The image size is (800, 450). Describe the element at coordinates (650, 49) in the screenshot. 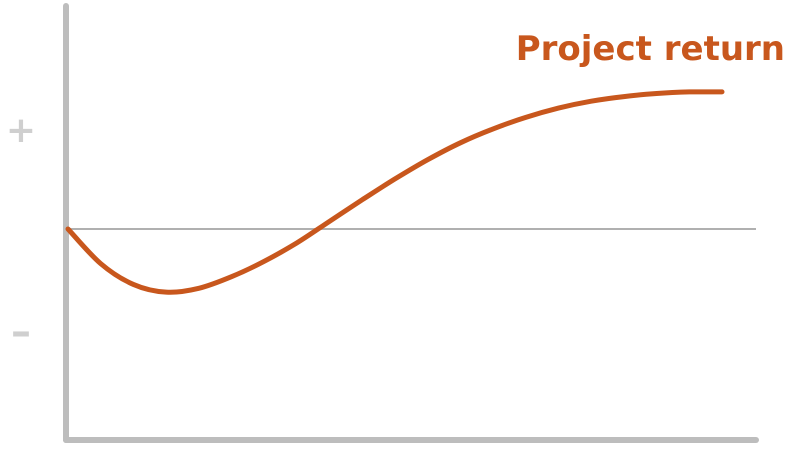

I see `series-label-project-return: Project return` at that location.